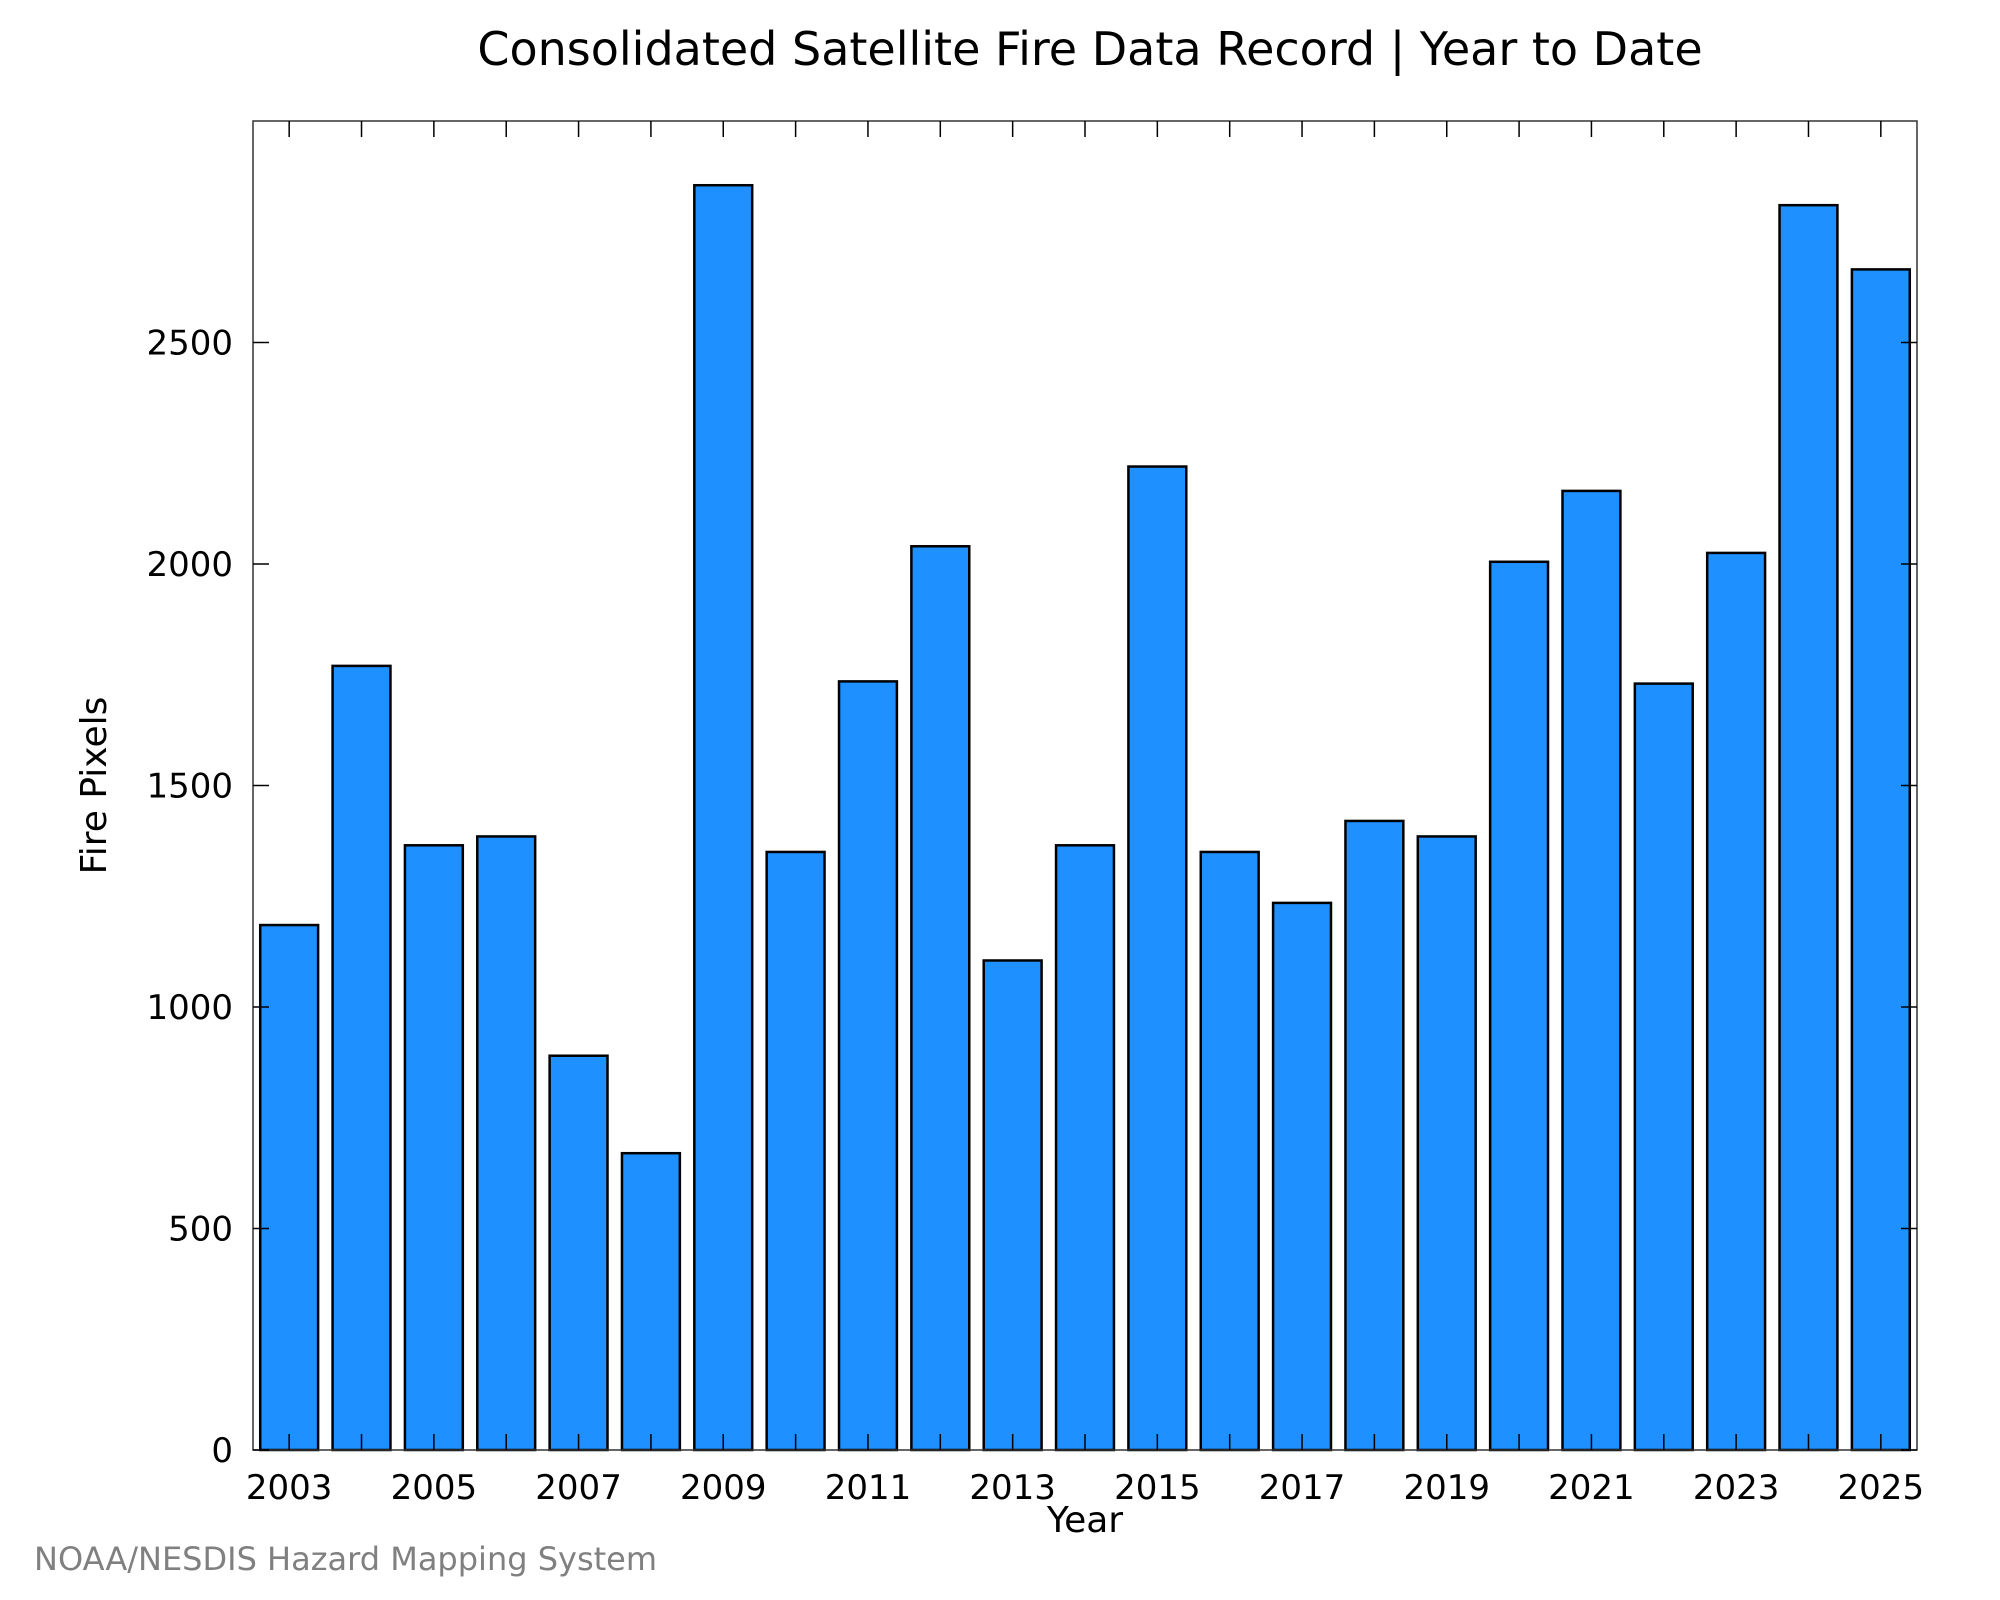 This screenshot has height=1600, width=2000. I want to click on bar-2024, so click(1808, 827).